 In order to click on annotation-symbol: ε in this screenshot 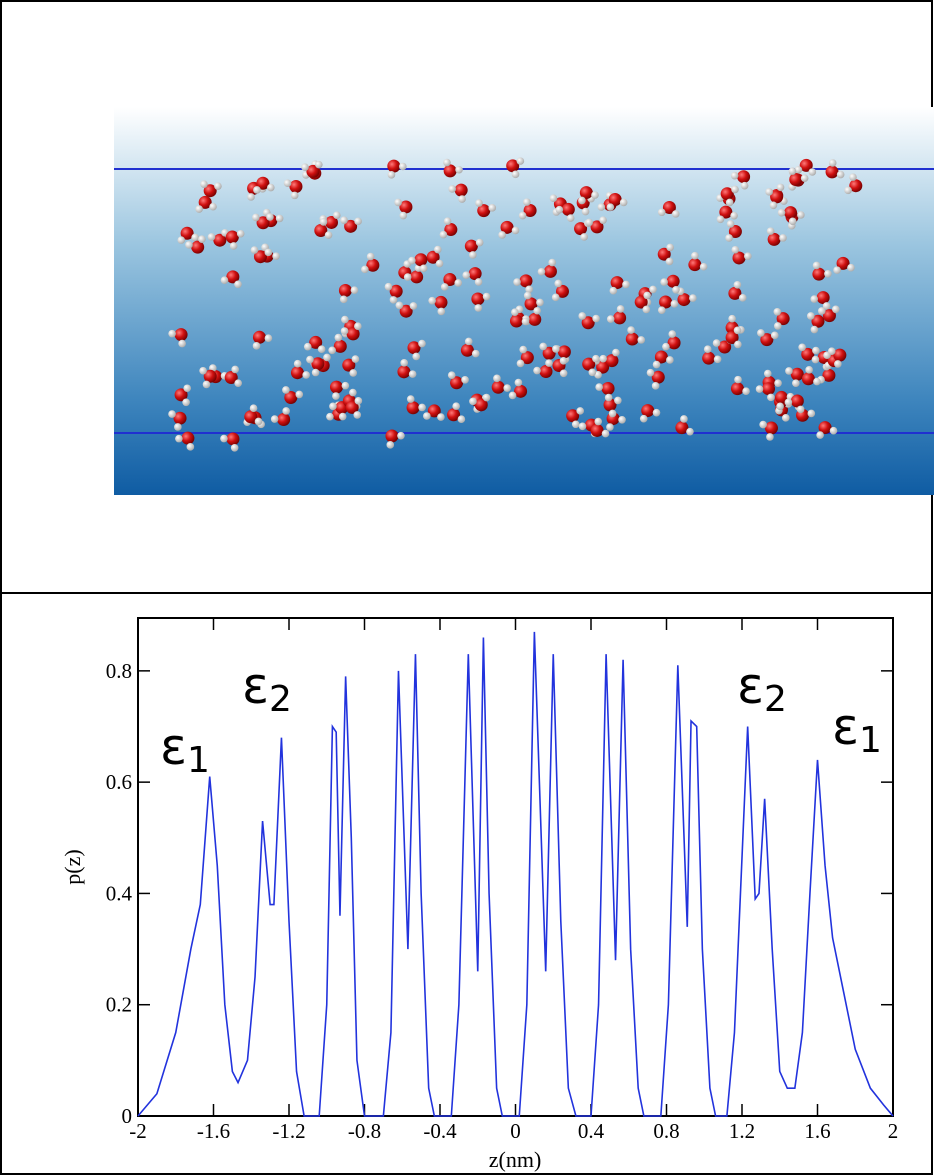, I will do `click(173, 747)`.